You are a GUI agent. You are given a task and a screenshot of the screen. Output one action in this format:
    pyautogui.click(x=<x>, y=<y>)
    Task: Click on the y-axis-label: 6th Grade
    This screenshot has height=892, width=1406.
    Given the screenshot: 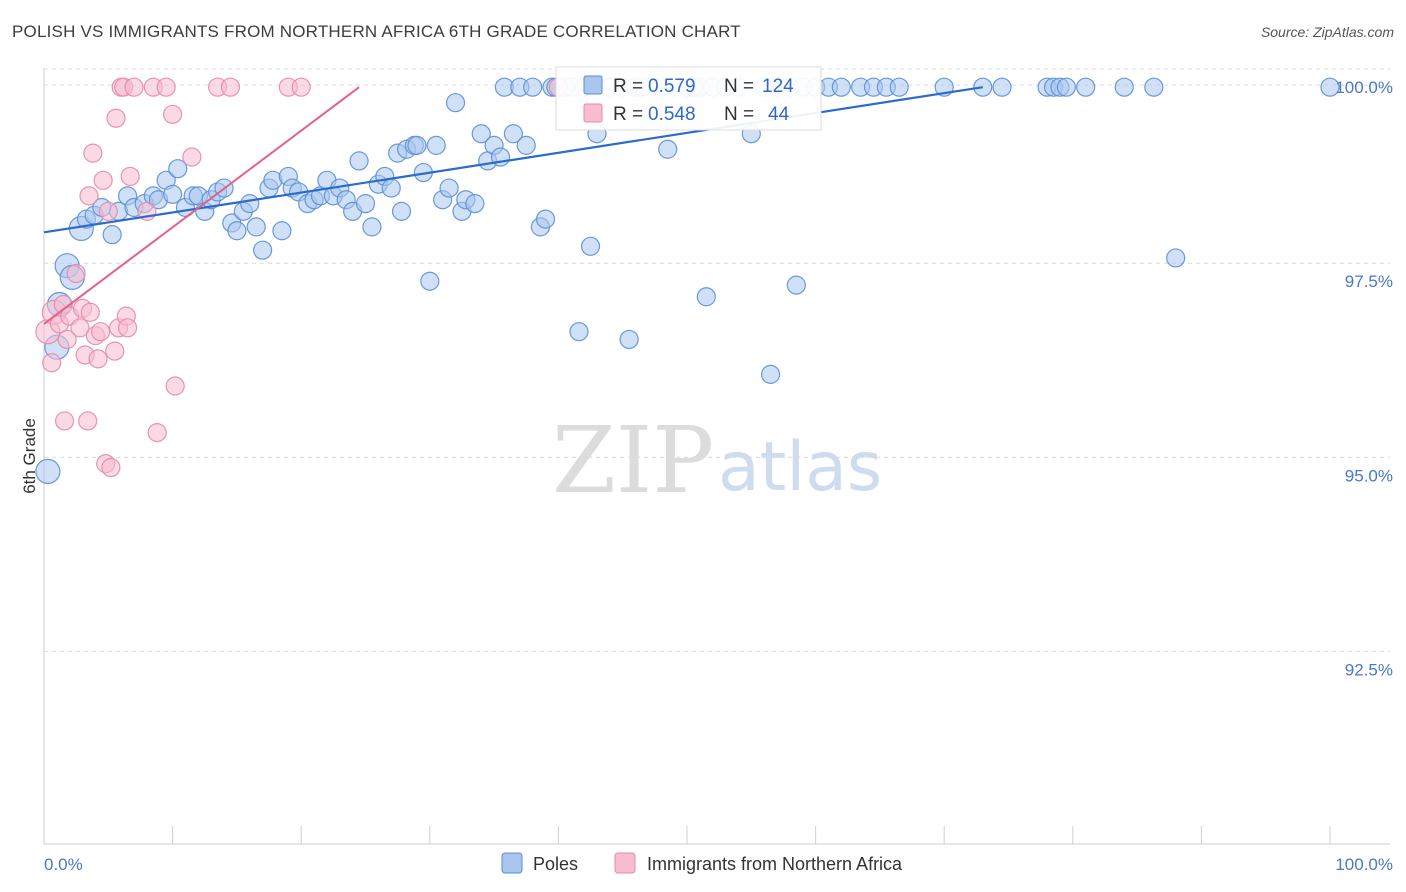 What is the action you would take?
    pyautogui.click(x=29, y=456)
    